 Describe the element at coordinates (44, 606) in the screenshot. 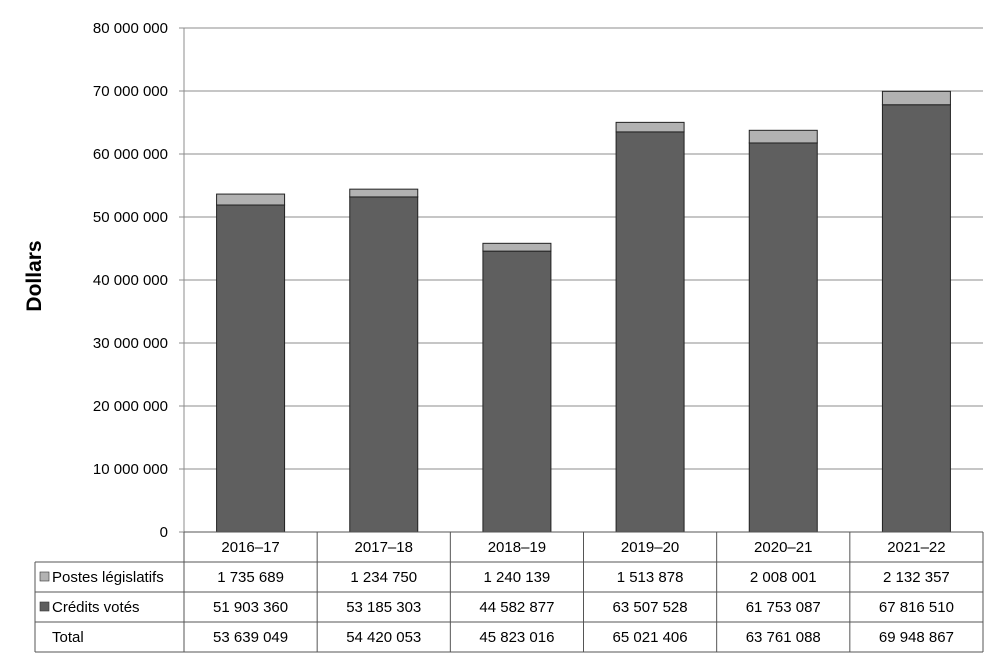

I see `legend-swatch-credits-votes` at that location.